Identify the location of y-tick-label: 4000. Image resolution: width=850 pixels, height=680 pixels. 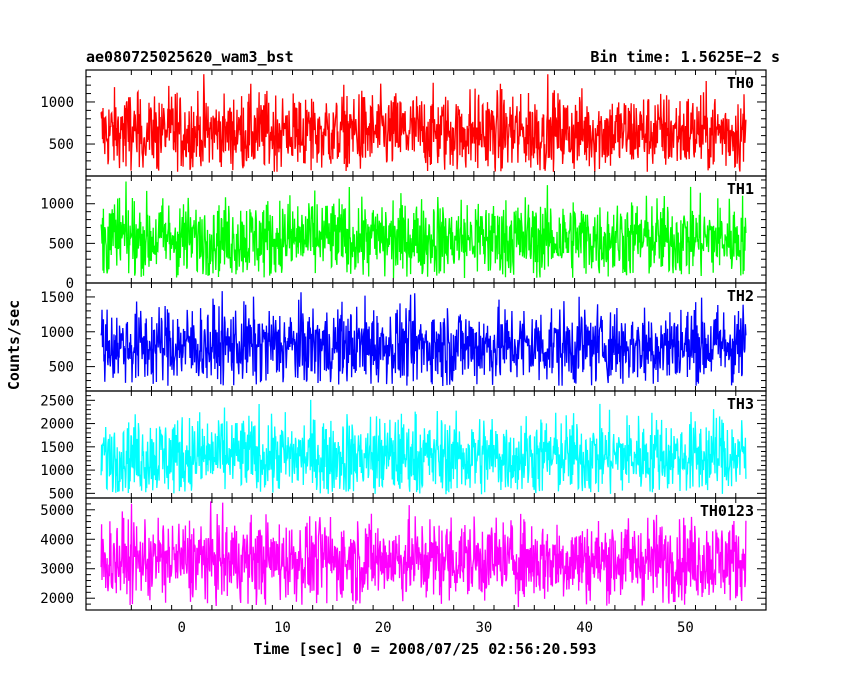
(57, 540).